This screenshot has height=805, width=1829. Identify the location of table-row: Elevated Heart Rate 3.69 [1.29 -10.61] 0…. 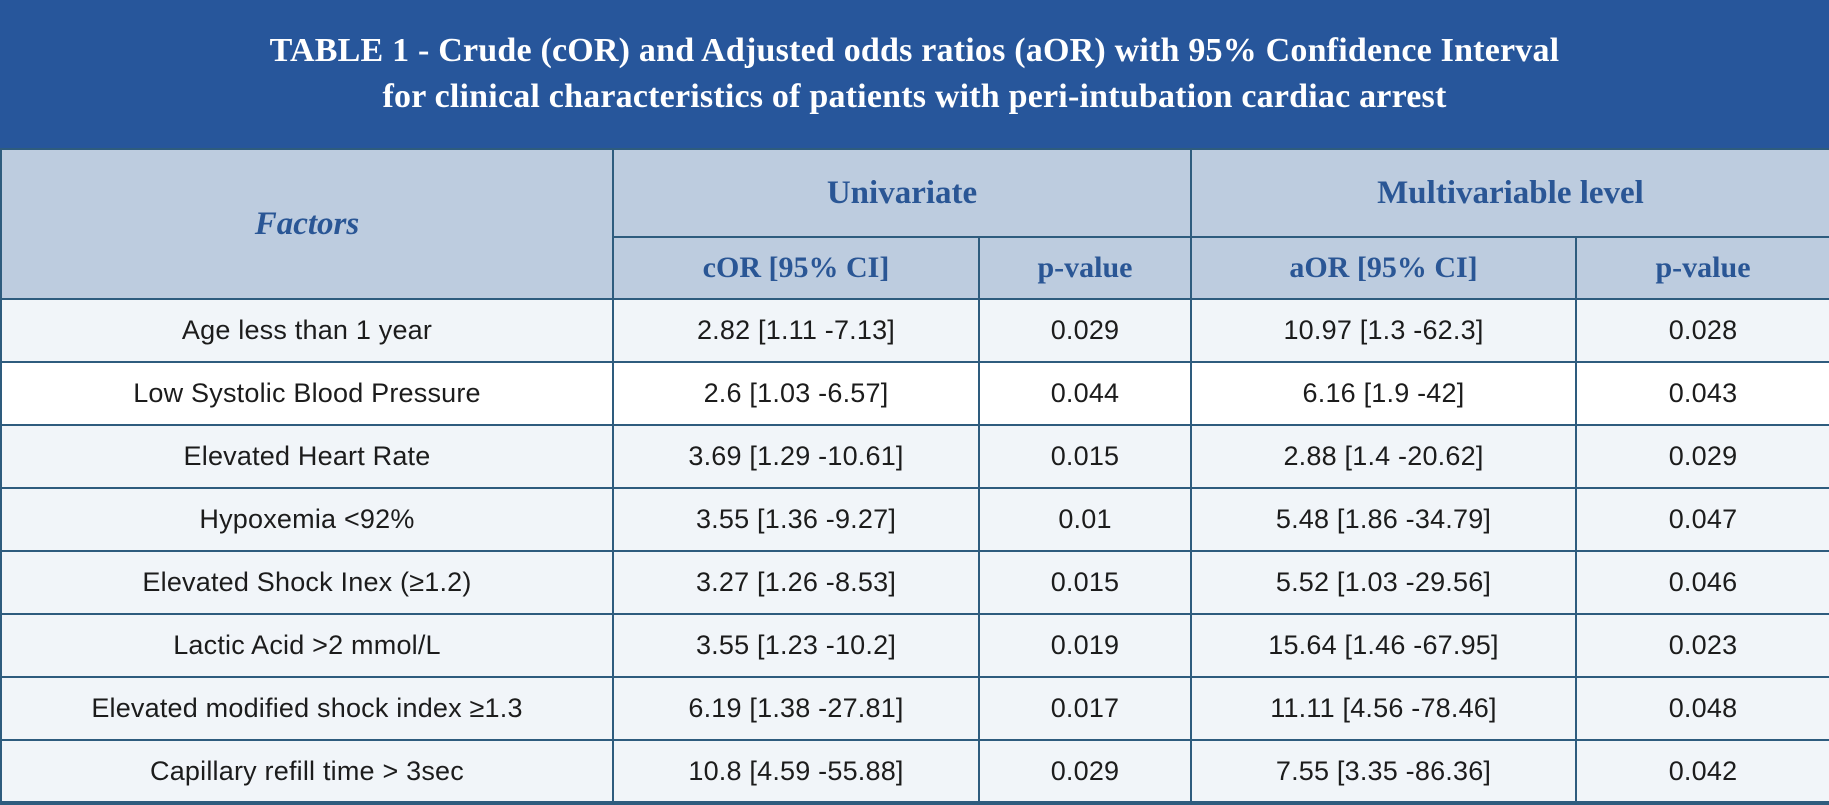
(914, 456).